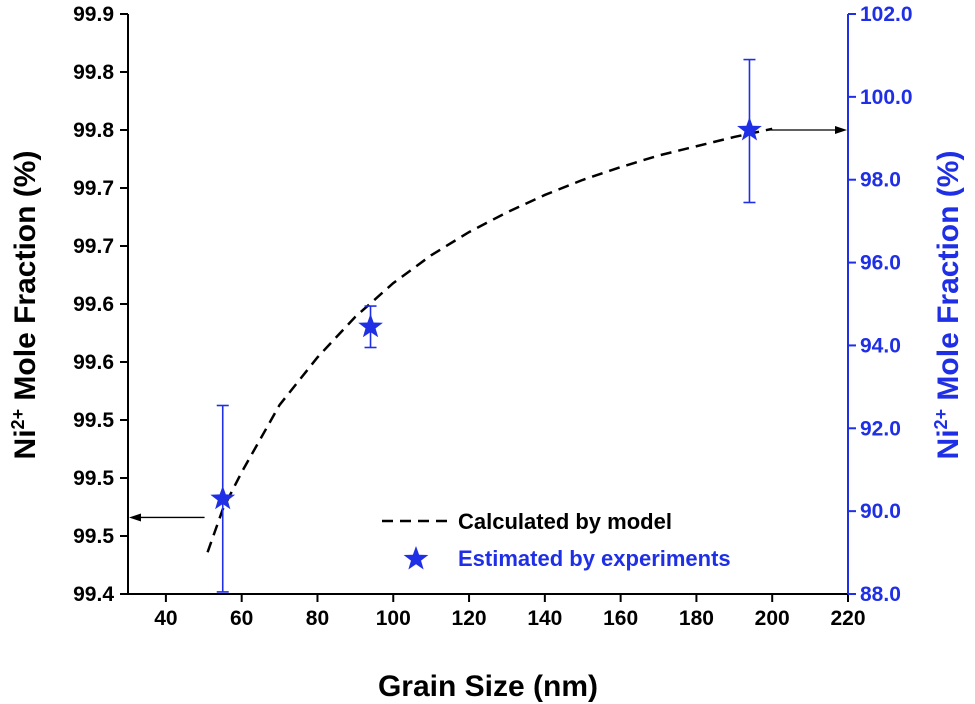  I want to click on y-right-tick-label: 98.0, so click(880, 180).